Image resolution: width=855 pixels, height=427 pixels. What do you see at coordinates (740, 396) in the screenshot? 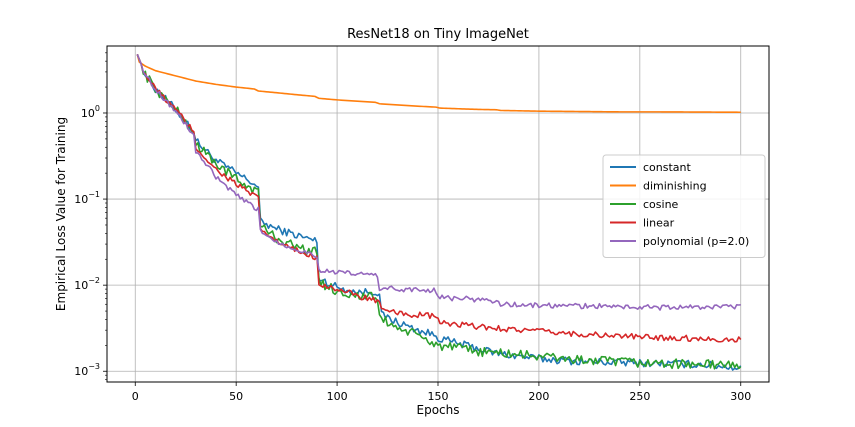
I see `x-tick-label: 300` at bounding box center [740, 396].